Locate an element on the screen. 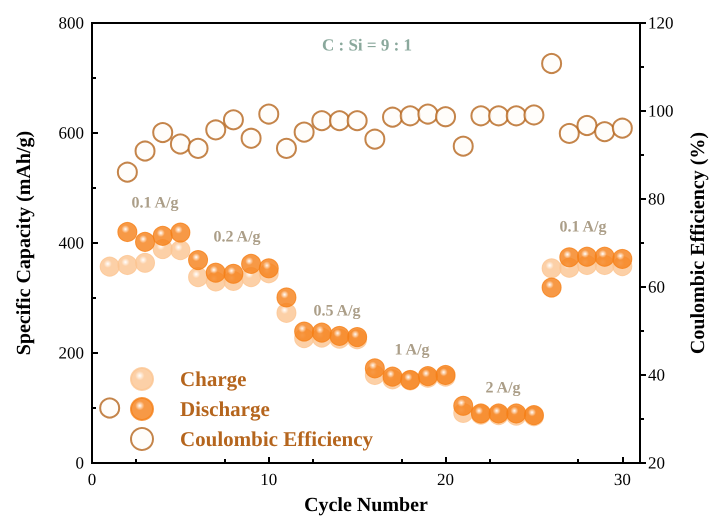 This screenshot has height=524, width=719. y-tick-label: 800 is located at coordinates (71, 23).